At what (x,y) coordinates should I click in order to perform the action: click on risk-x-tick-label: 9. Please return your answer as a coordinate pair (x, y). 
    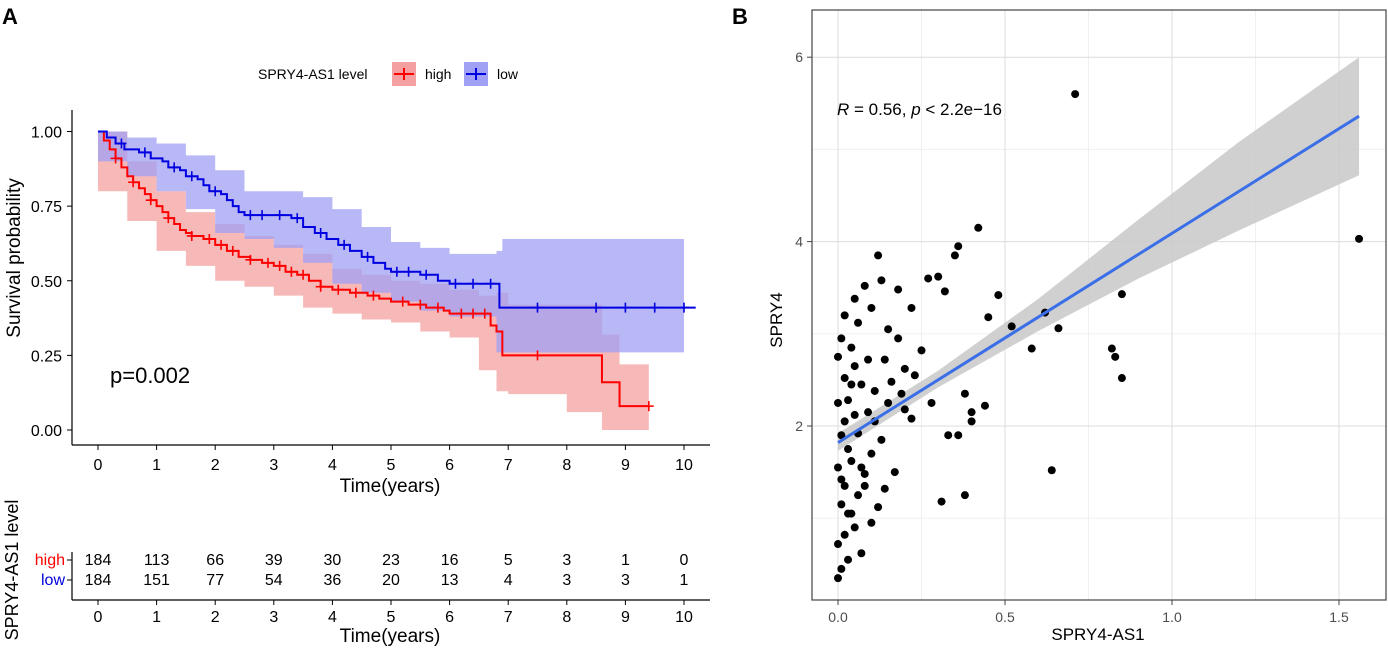
    Looking at the image, I should click on (625, 617).